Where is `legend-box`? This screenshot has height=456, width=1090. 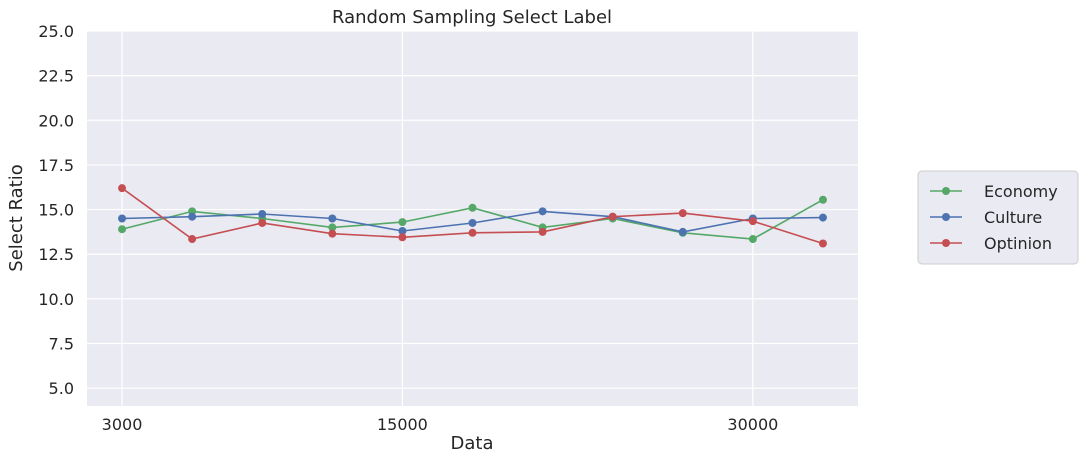
legend-box is located at coordinates (998, 217).